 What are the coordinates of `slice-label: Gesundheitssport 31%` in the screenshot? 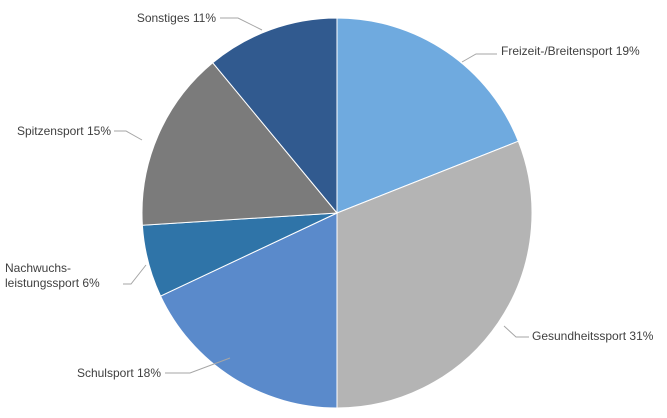 It's located at (593, 336).